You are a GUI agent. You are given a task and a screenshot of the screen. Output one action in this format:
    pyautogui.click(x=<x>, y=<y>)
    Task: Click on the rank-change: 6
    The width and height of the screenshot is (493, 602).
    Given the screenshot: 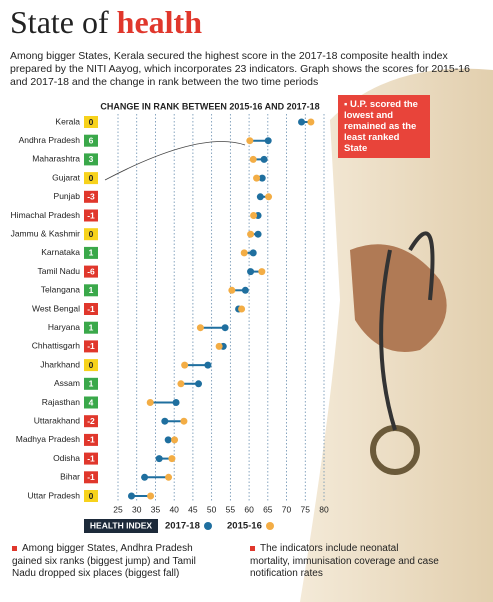 What is the action you would take?
    pyautogui.click(x=91, y=140)
    